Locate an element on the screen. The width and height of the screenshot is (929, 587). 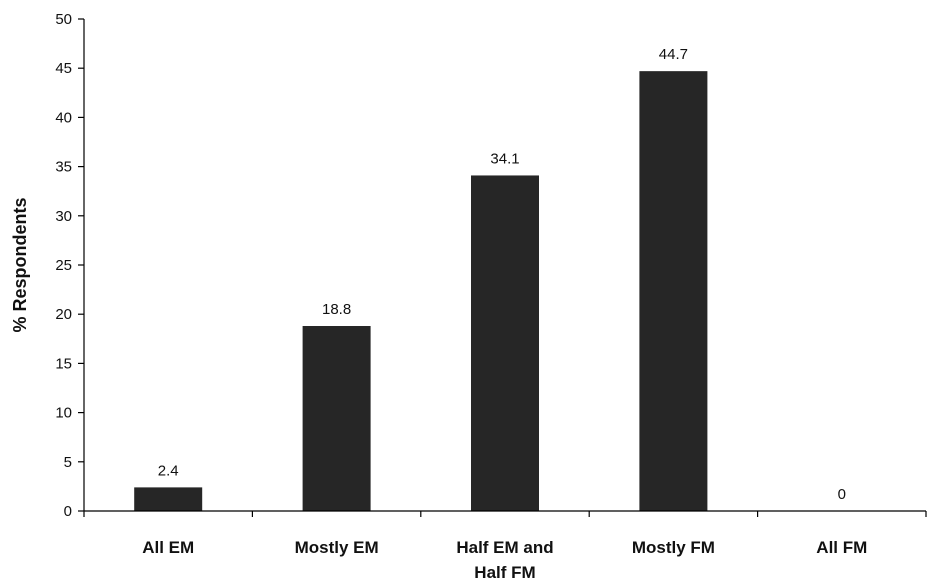
x-category-label-line: Half FM is located at coordinates (504, 572).